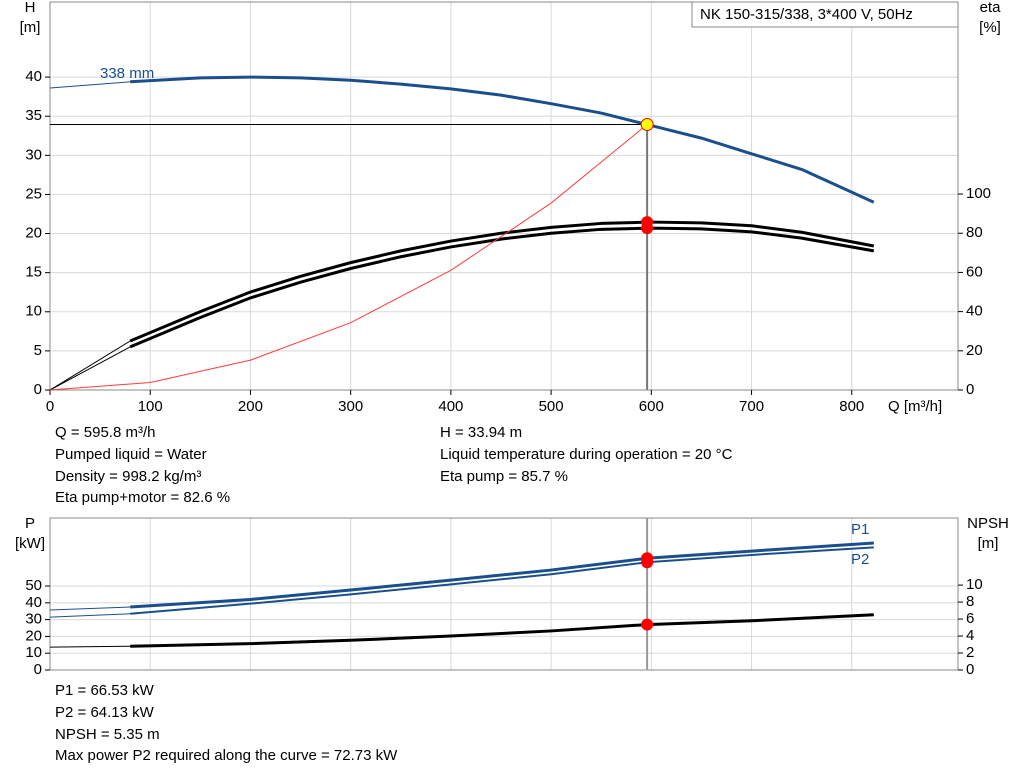  What do you see at coordinates (860, 559) in the screenshot?
I see `curve-label: P2` at bounding box center [860, 559].